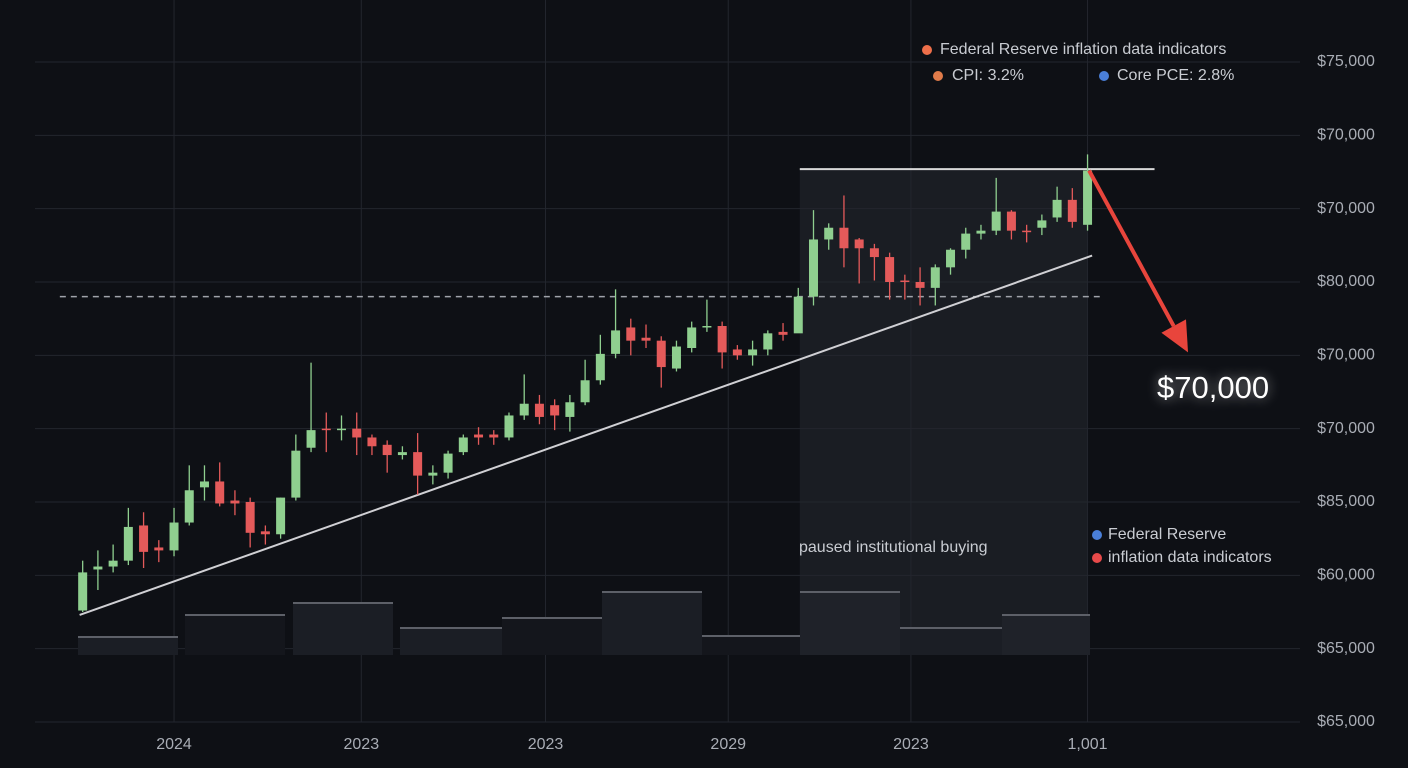  Describe the element at coordinates (1213, 387) in the screenshot. I see `target-label: $70,000` at that location.